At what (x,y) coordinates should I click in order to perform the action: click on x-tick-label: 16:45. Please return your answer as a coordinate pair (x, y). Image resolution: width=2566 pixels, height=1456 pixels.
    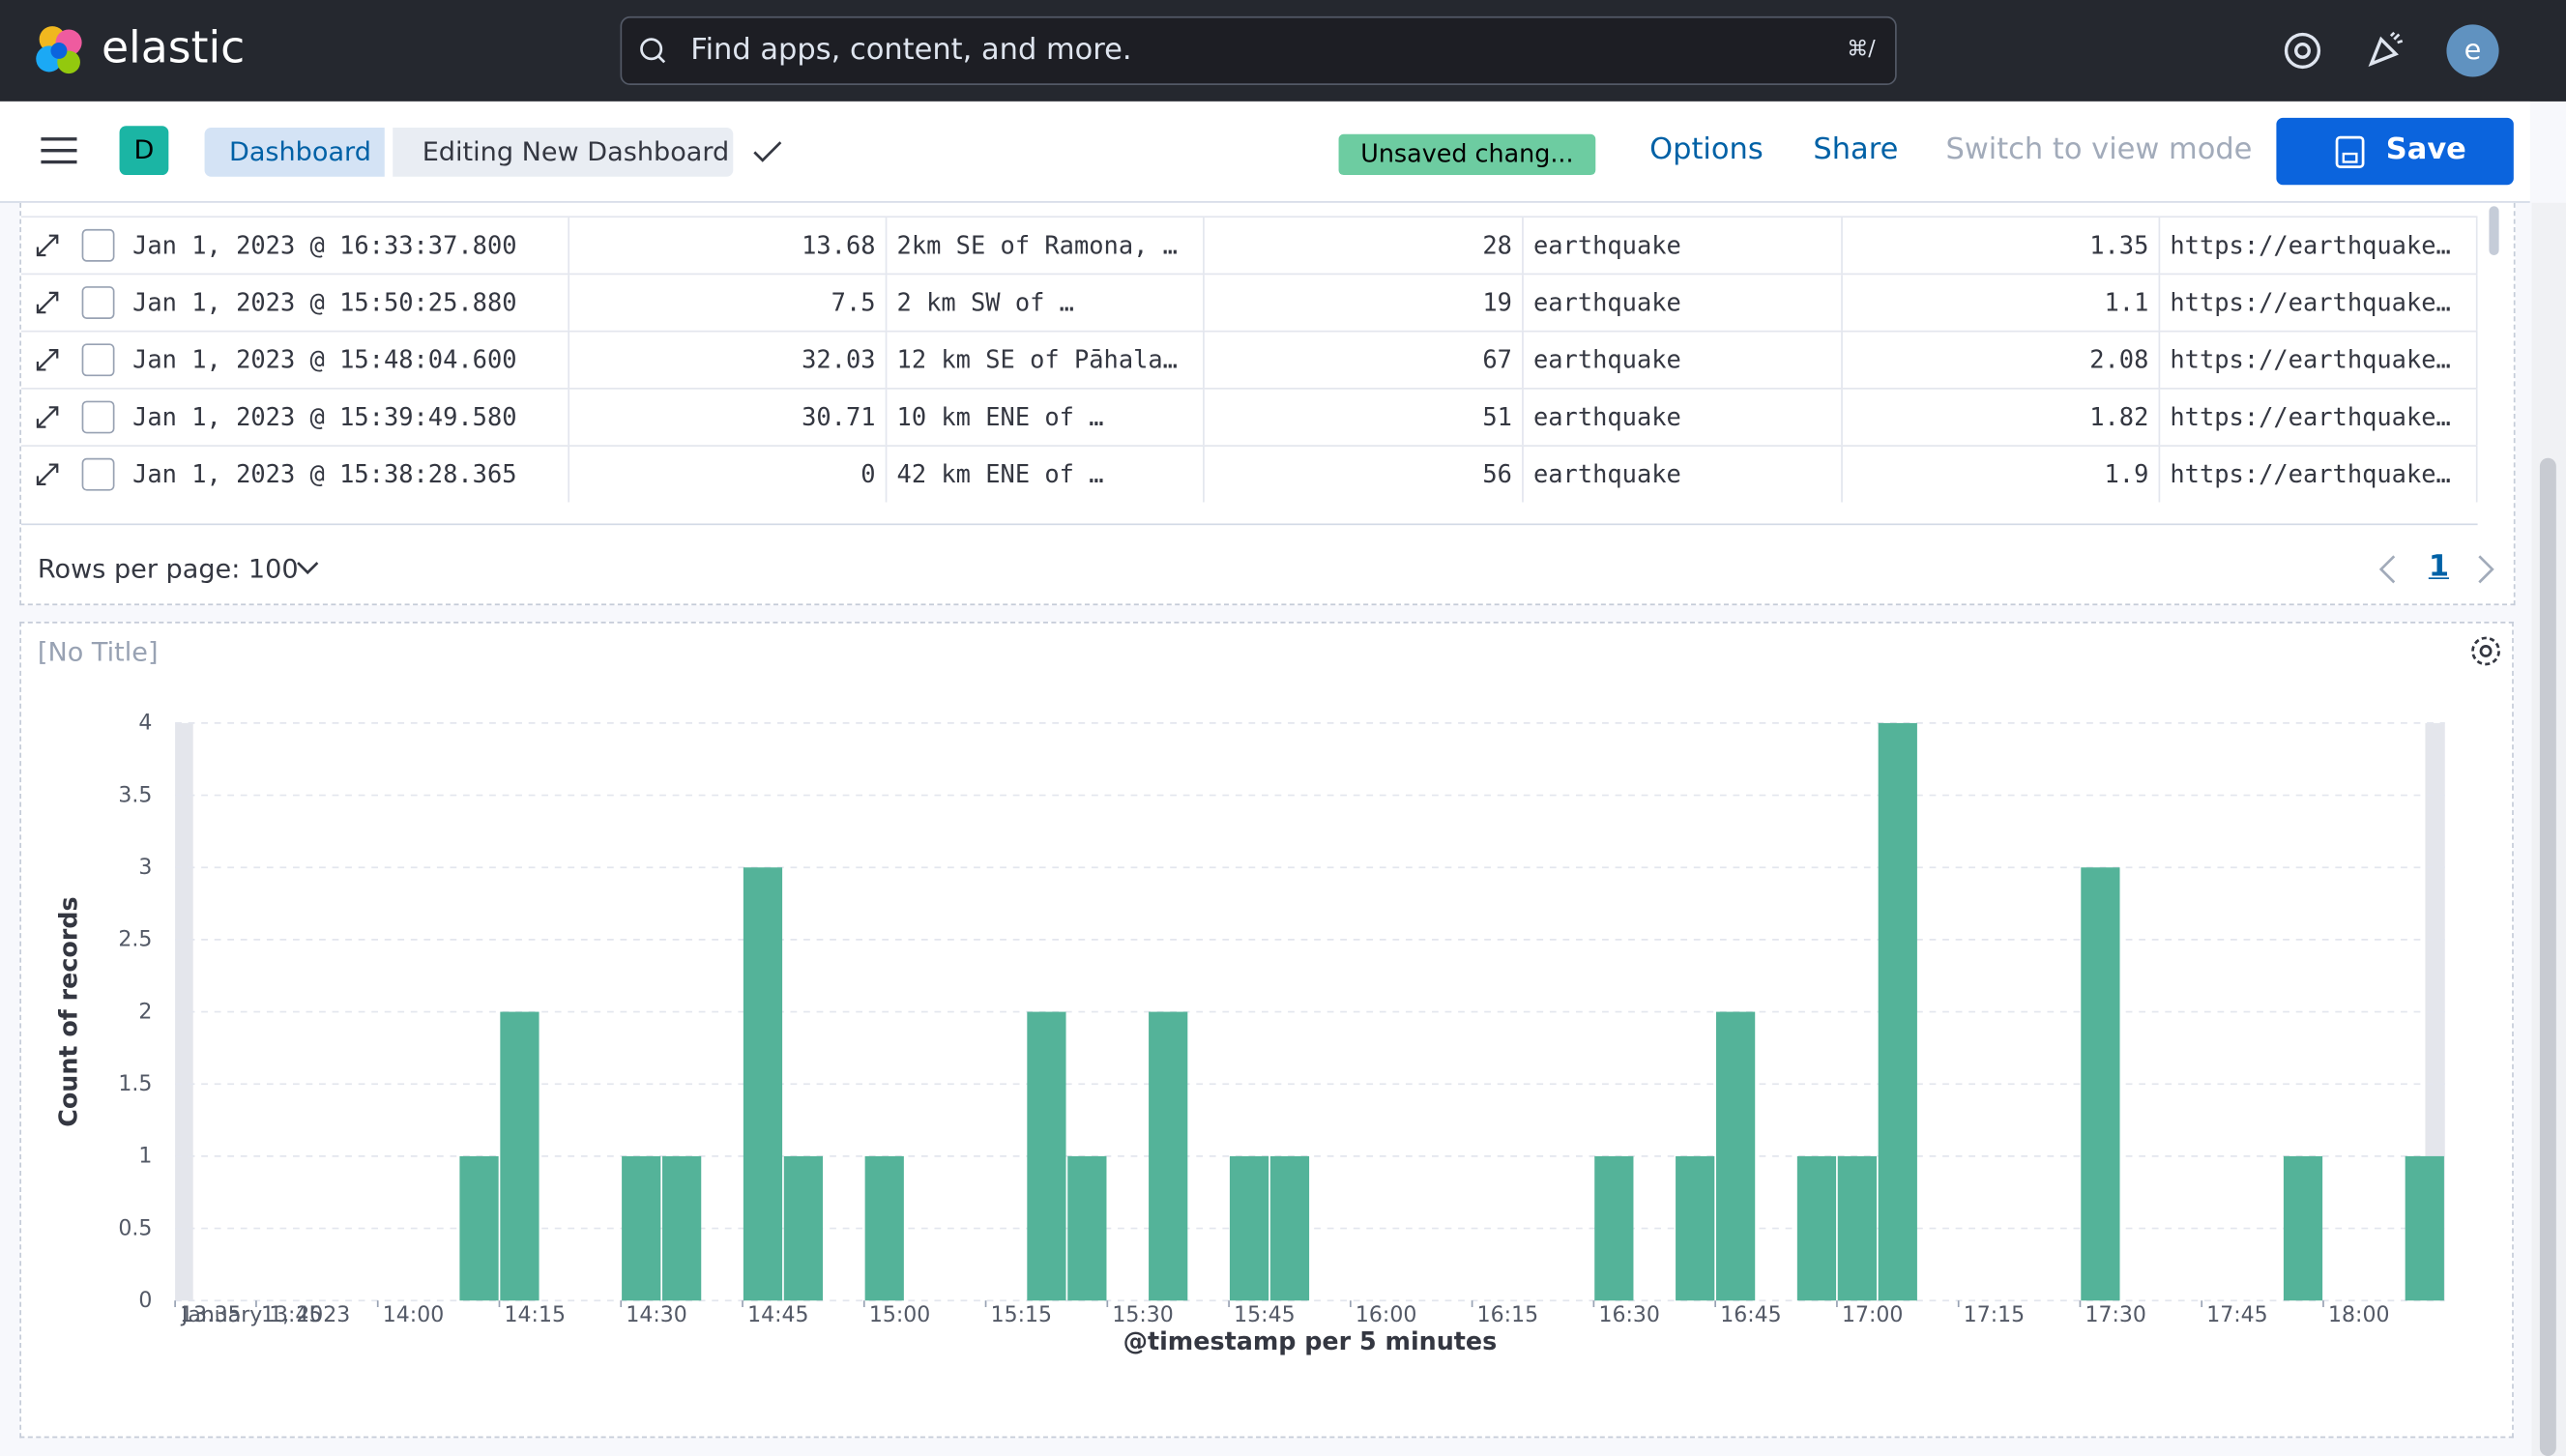
    Looking at the image, I should click on (1751, 1315).